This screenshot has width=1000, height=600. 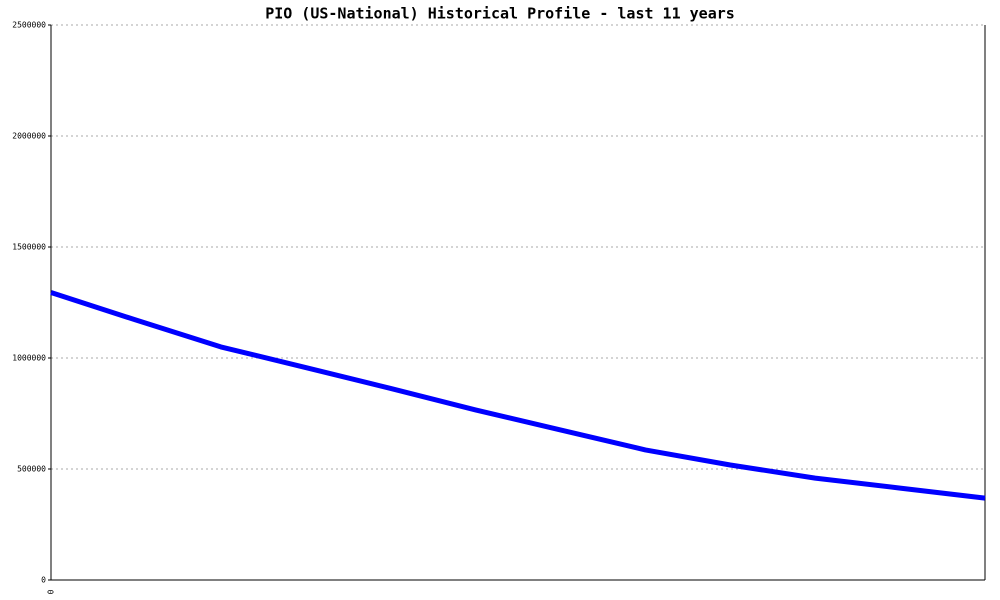 What do you see at coordinates (29, 358) in the screenshot?
I see `y-tick-label: 1000000` at bounding box center [29, 358].